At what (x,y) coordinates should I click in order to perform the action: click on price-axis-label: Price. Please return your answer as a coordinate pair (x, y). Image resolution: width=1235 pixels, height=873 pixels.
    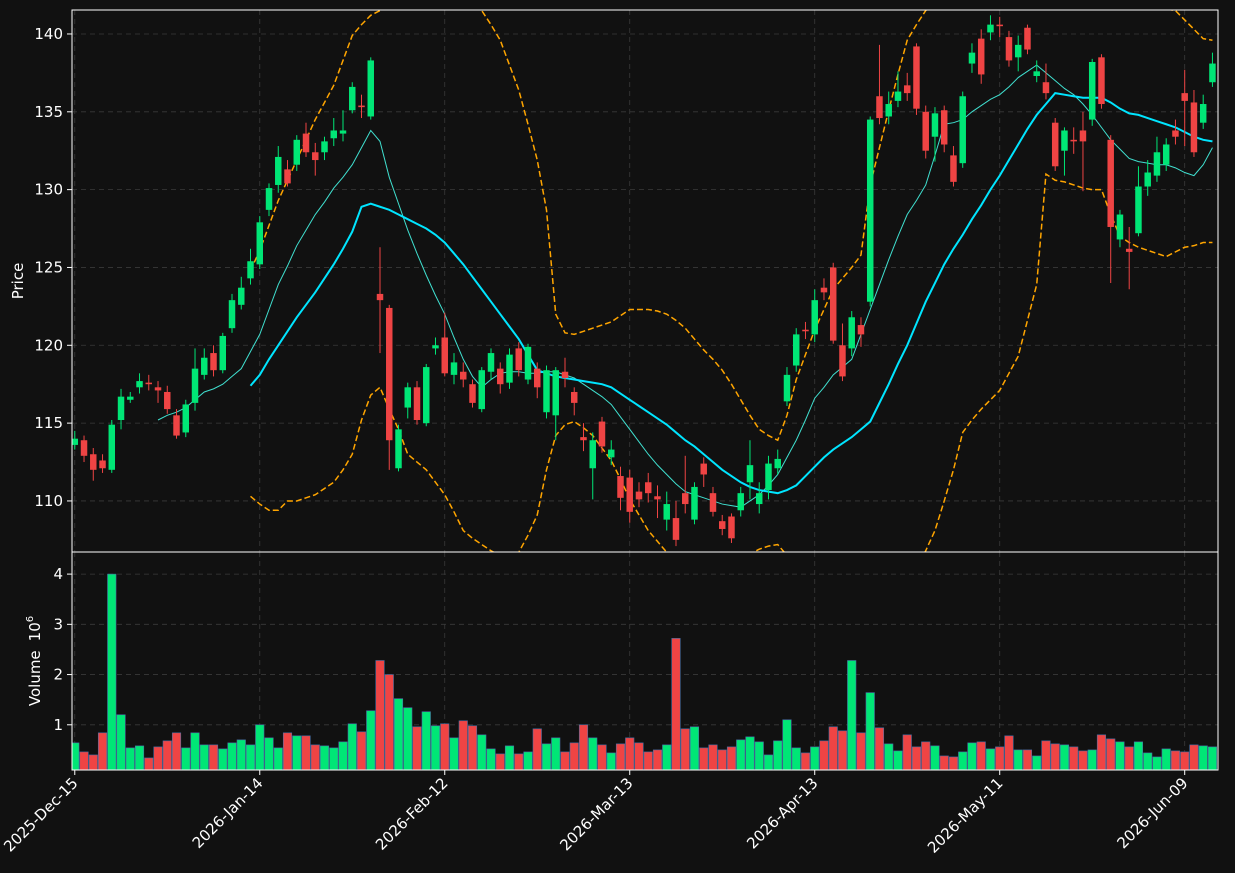
    Looking at the image, I should click on (18, 281).